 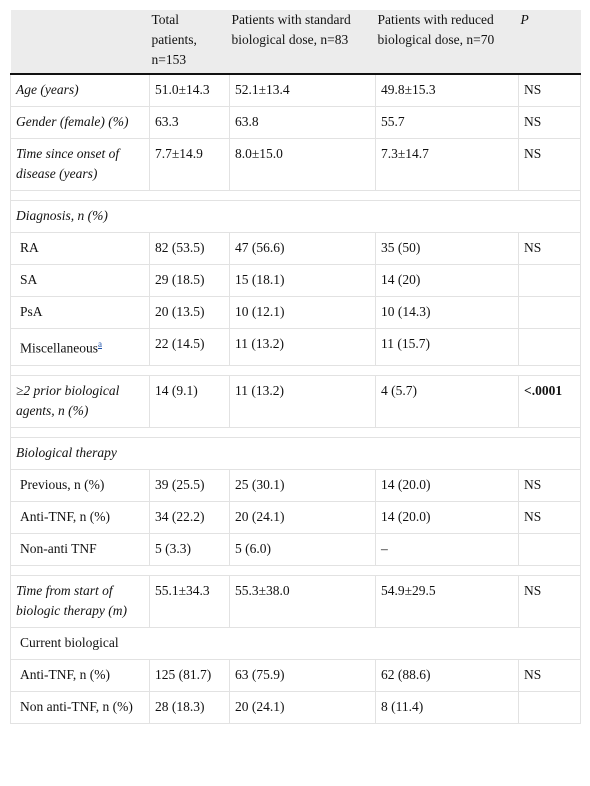 I want to click on cell: 125 (81.7), so click(x=189, y=675).